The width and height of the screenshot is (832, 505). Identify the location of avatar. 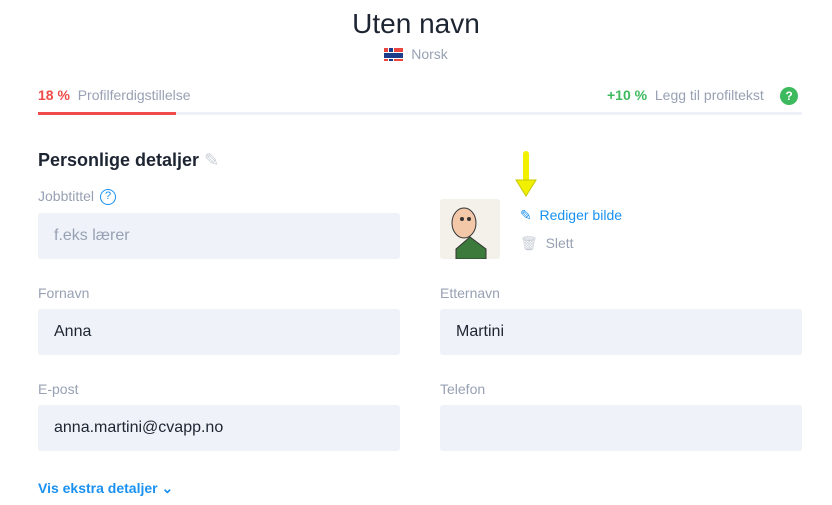
(470, 229).